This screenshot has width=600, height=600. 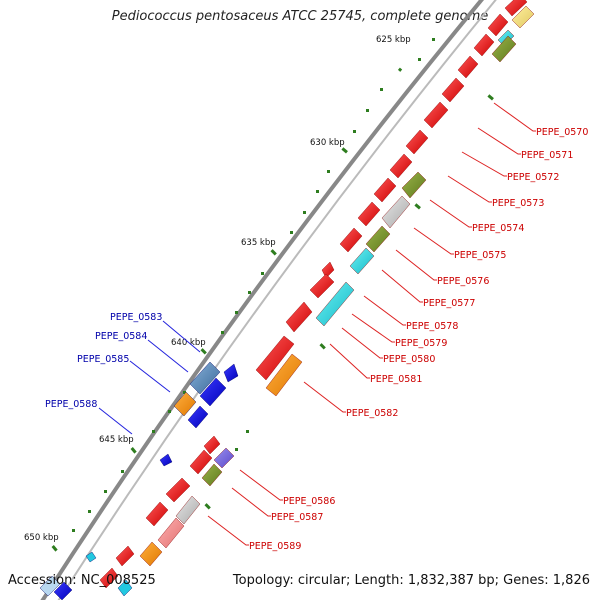 What do you see at coordinates (372, 413) in the screenshot?
I see `gene-label: PEPE_0582` at bounding box center [372, 413].